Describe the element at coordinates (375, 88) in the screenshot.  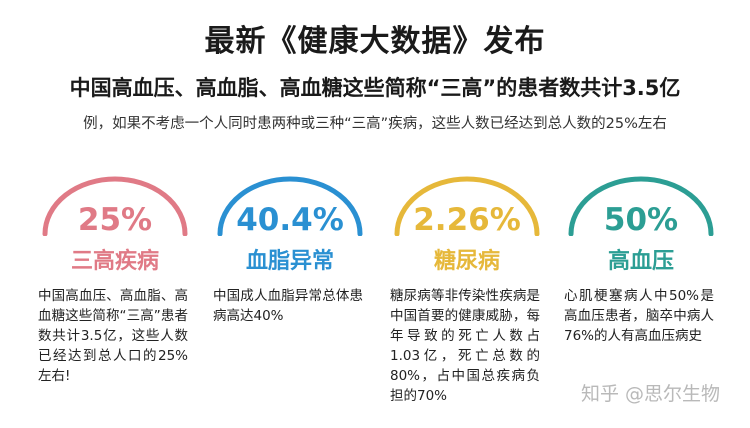
I see `page-subtitle: 中国高血压、高血脂、高血糖这些简称“三高”的患者数共计3.5亿` at that location.